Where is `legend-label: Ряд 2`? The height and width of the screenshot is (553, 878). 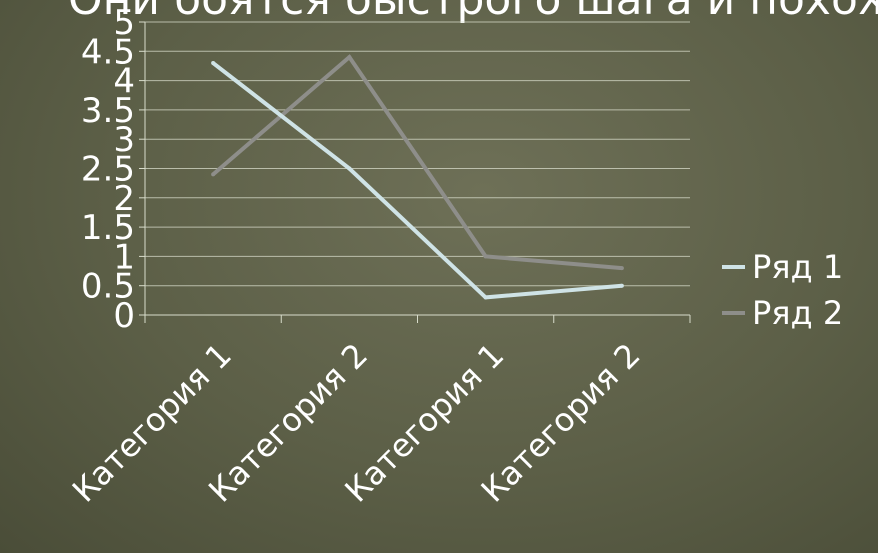
legend-label: Ряд 2 is located at coordinates (797, 313).